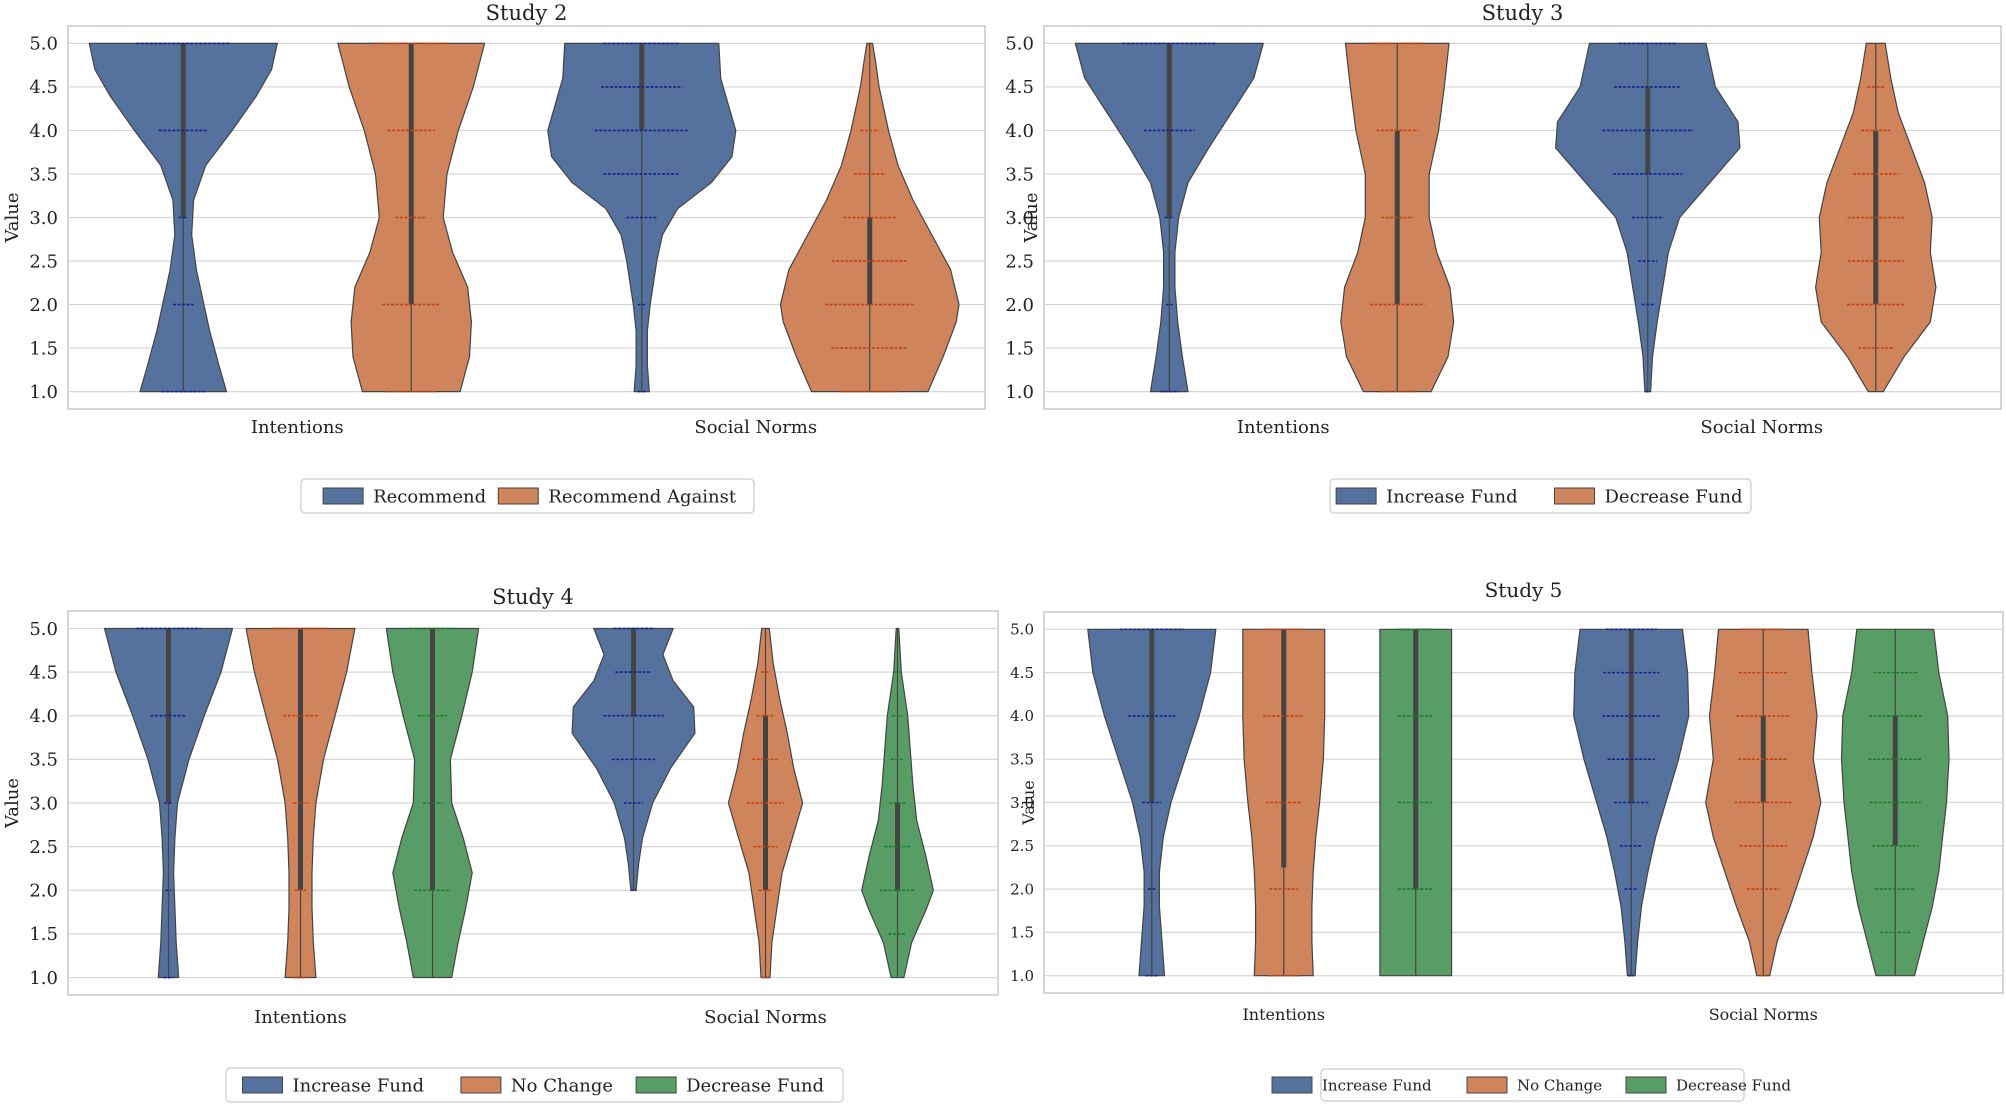 Image resolution: width=2006 pixels, height=1106 pixels. I want to click on legend: Recommend Recommend Against, so click(527, 496).